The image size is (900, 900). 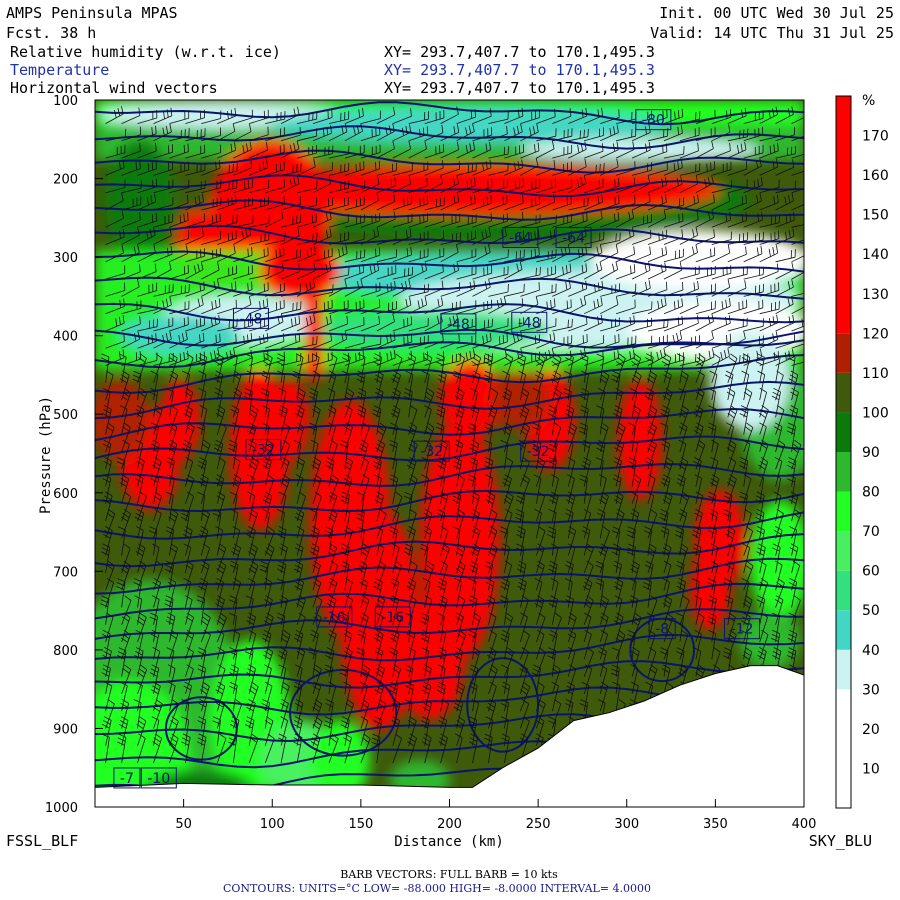 I want to click on y-tick-label: 900, so click(x=65, y=729).